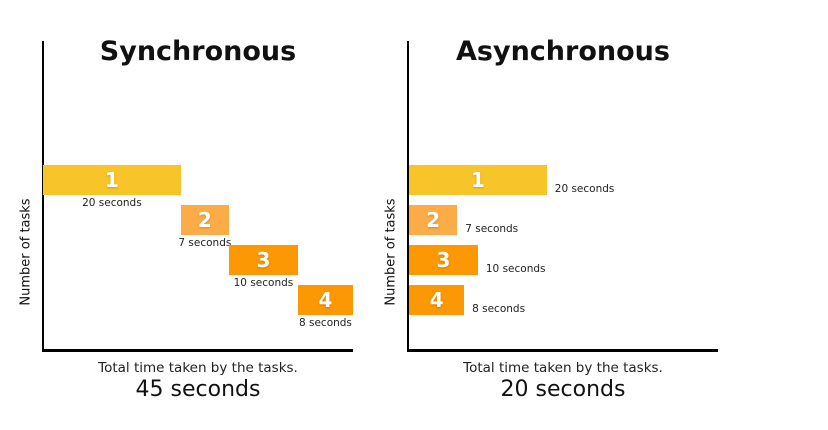 Image resolution: width=828 pixels, height=430 pixels. What do you see at coordinates (198, 51) in the screenshot?
I see `chart-title: Synchronous` at bounding box center [198, 51].